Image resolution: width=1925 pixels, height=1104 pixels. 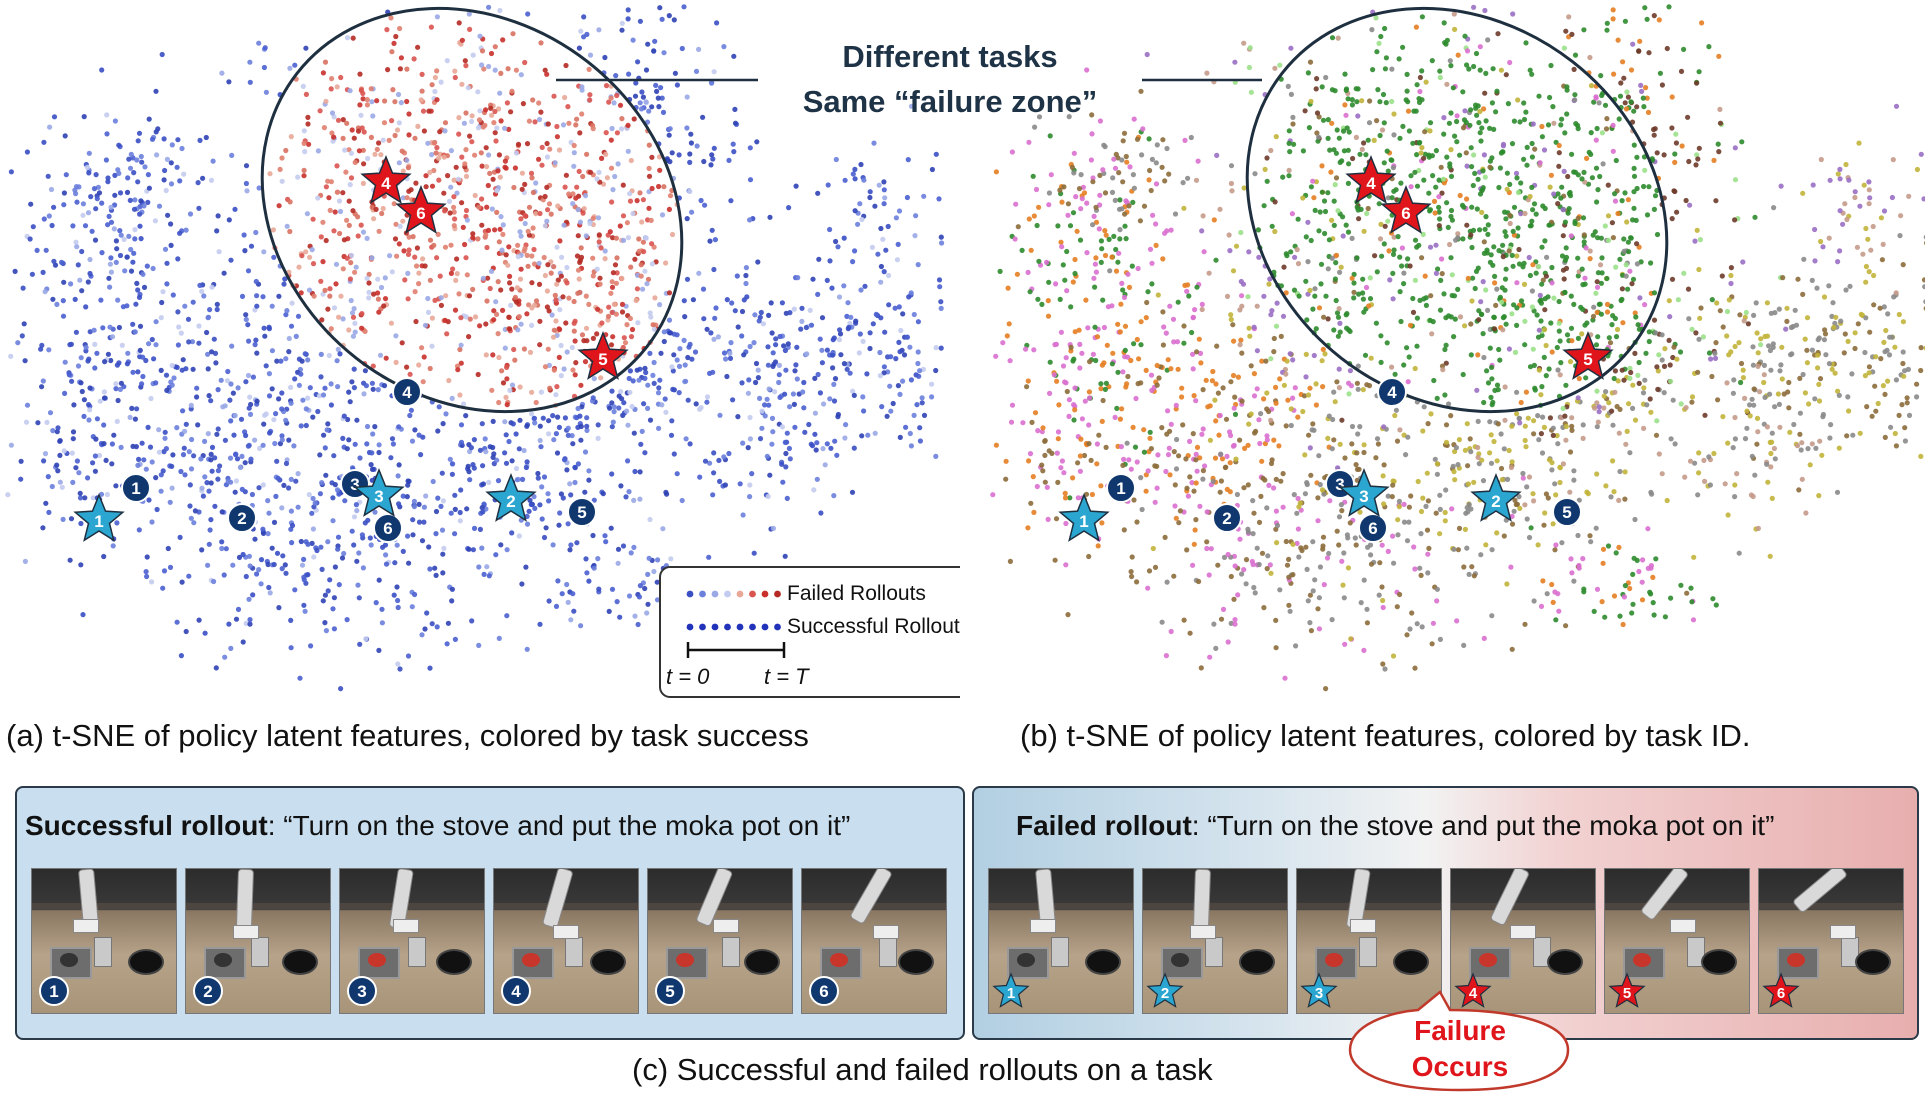 I want to click on frame-circle-badge-4: 4, so click(x=516, y=991).